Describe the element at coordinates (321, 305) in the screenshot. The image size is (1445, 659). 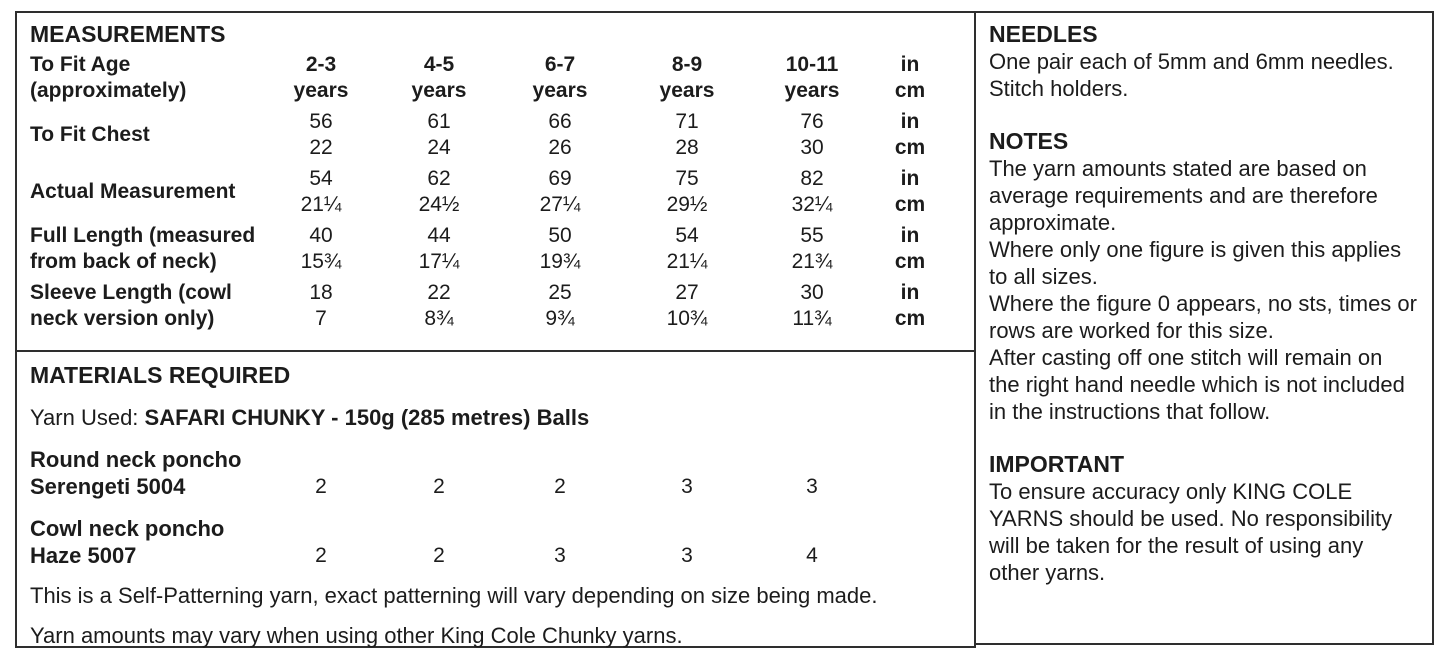
I see `measurement-cell: 18 7` at that location.